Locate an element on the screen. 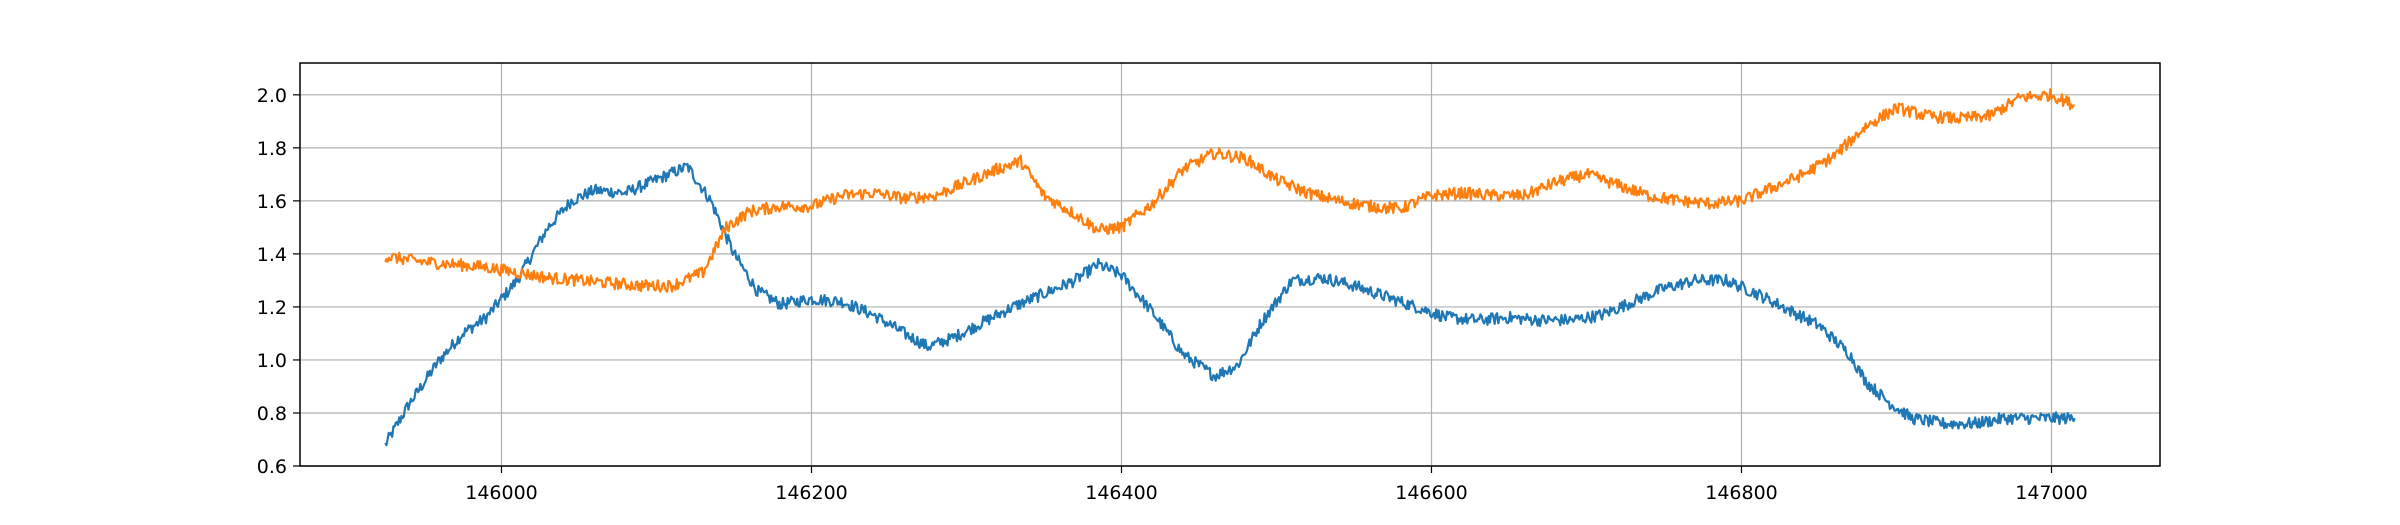 The image size is (2400, 525). y-tick-label: 0.8 is located at coordinates (272, 414).